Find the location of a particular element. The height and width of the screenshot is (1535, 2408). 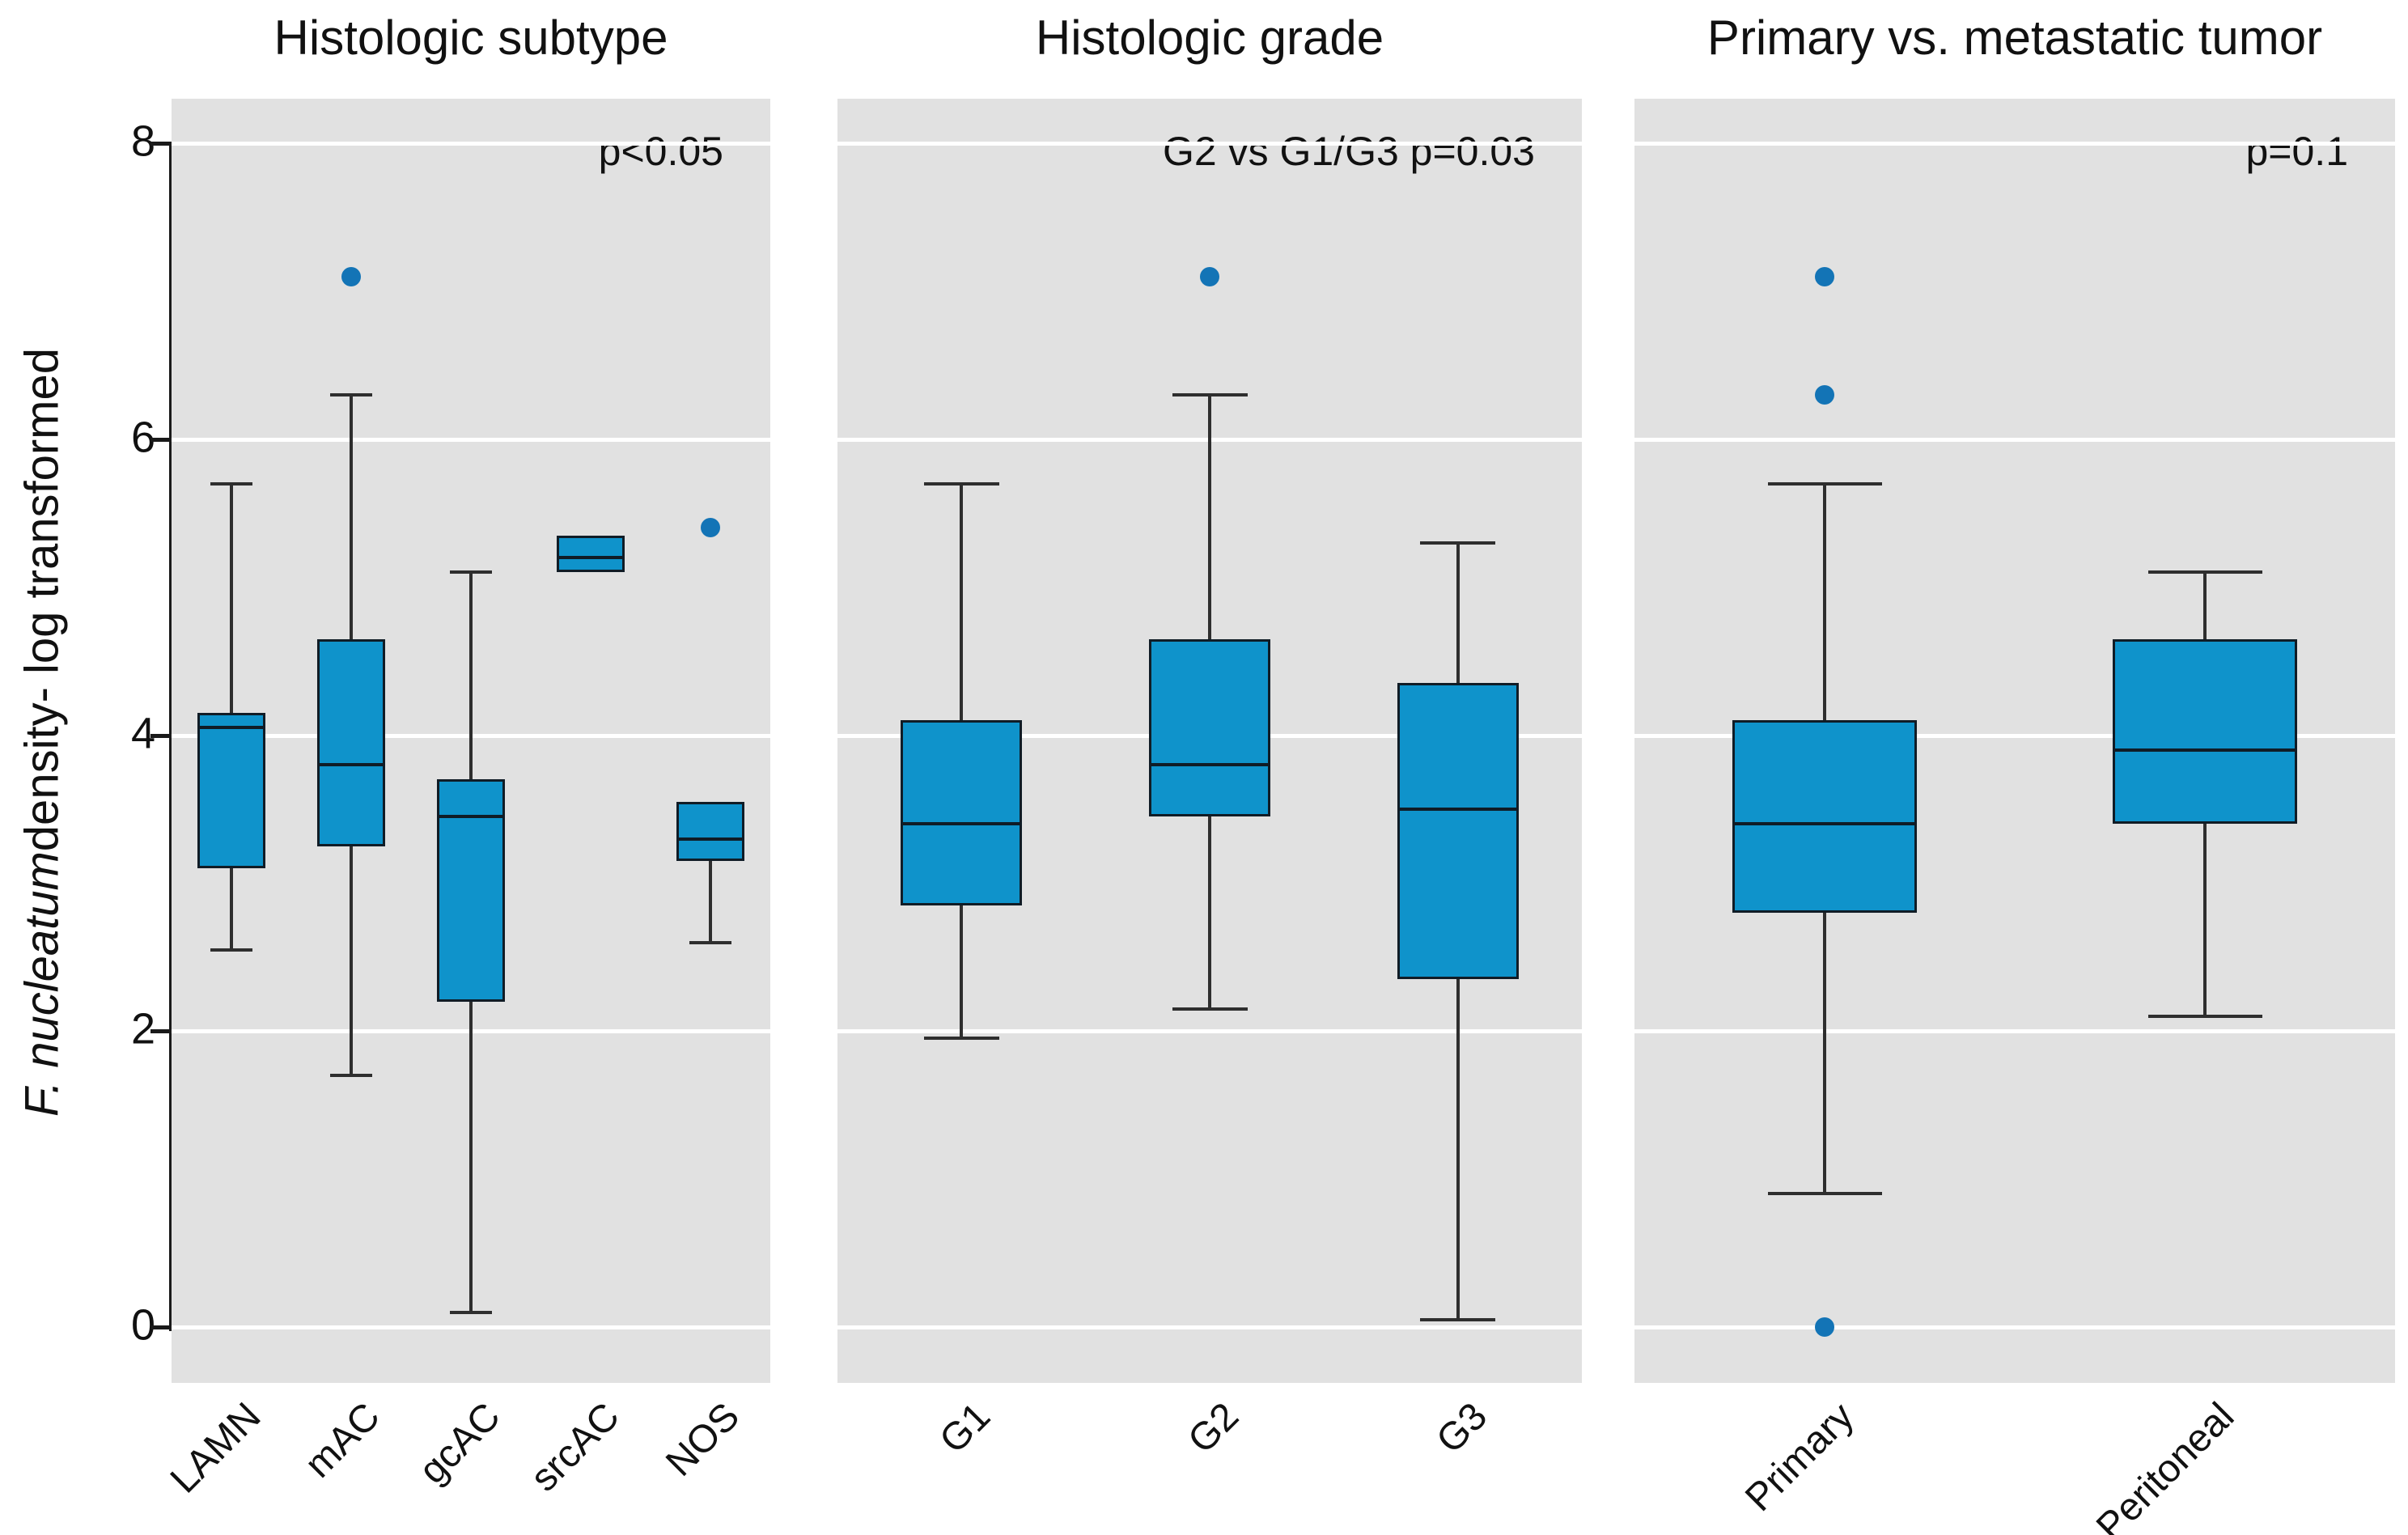

box-NOS is located at coordinates (710, 831).